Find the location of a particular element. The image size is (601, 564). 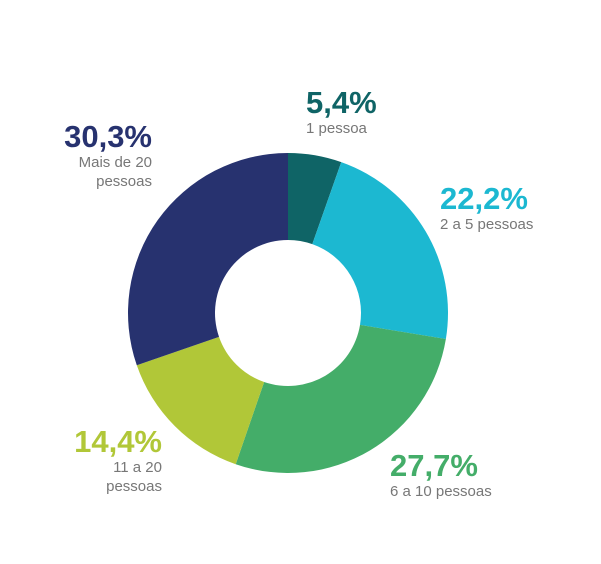

value-label: 14,4% is located at coordinates (118, 441).